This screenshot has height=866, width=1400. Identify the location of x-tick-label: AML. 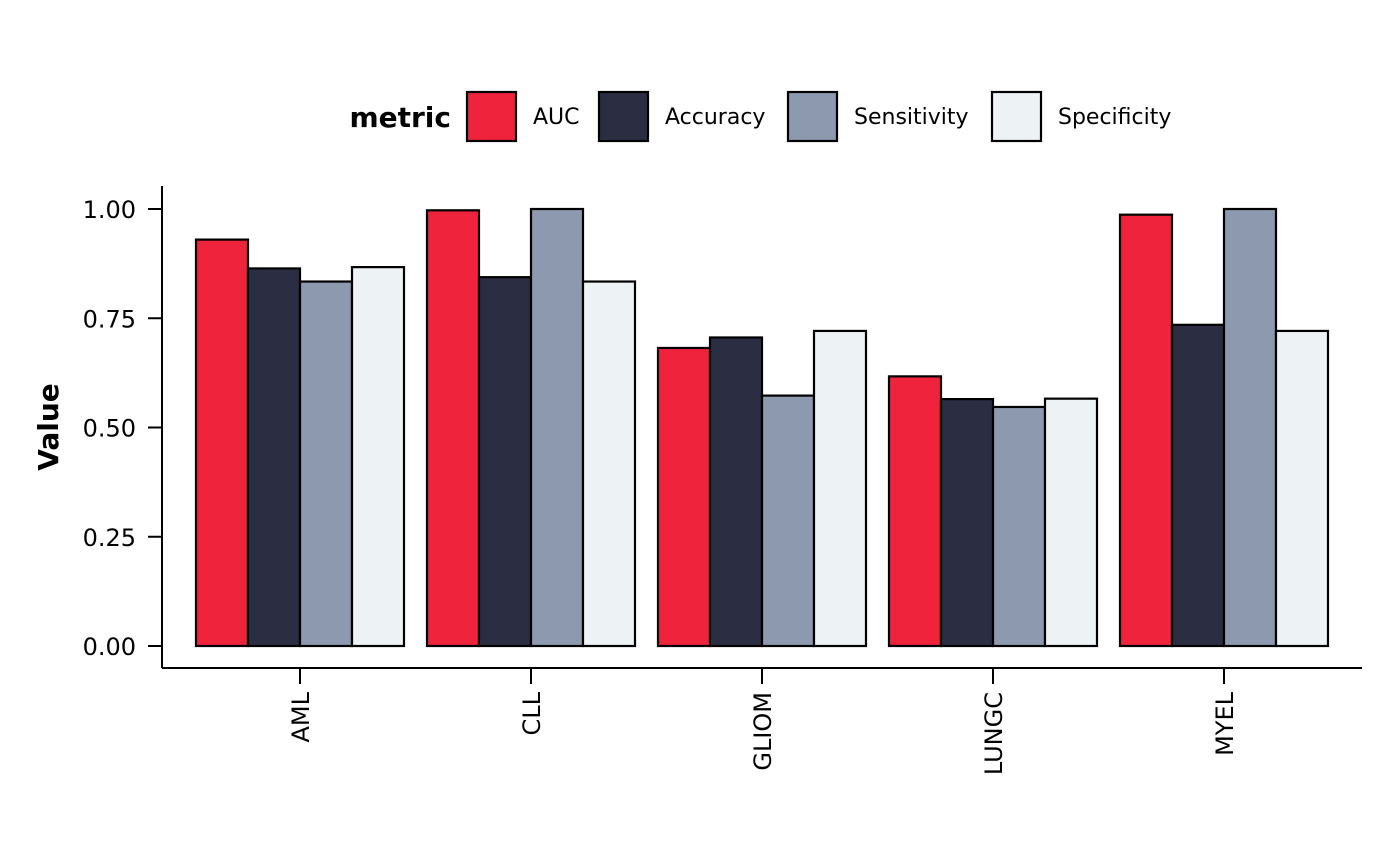
(301, 716).